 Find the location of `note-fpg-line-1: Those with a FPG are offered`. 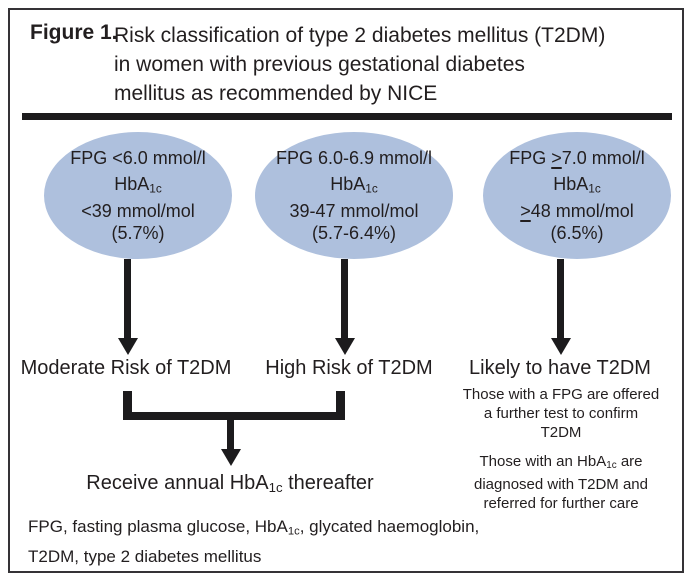

note-fpg-line-1: Those with a FPG are offered is located at coordinates (561, 394).